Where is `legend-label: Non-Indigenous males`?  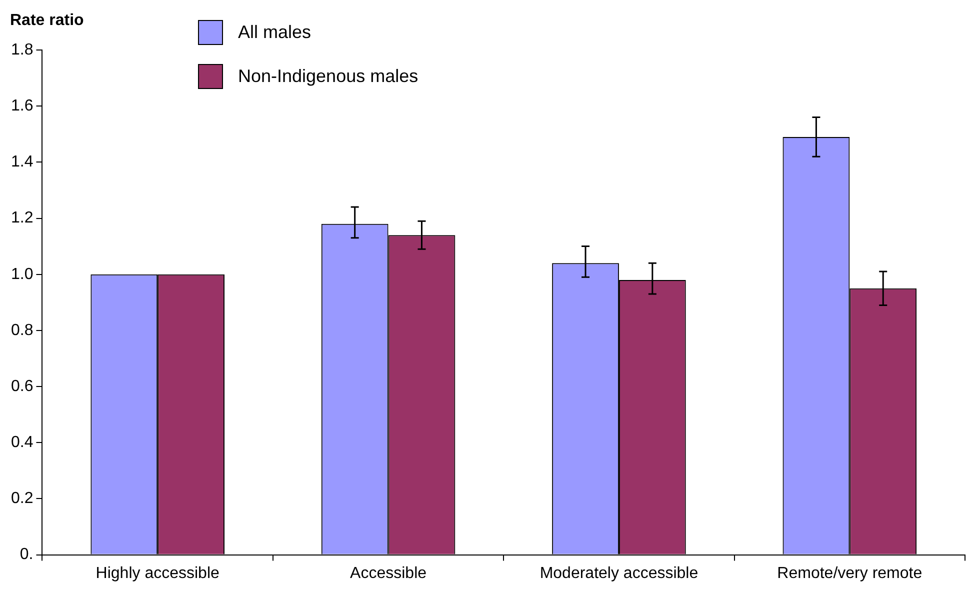
legend-label: Non-Indigenous males is located at coordinates (328, 76).